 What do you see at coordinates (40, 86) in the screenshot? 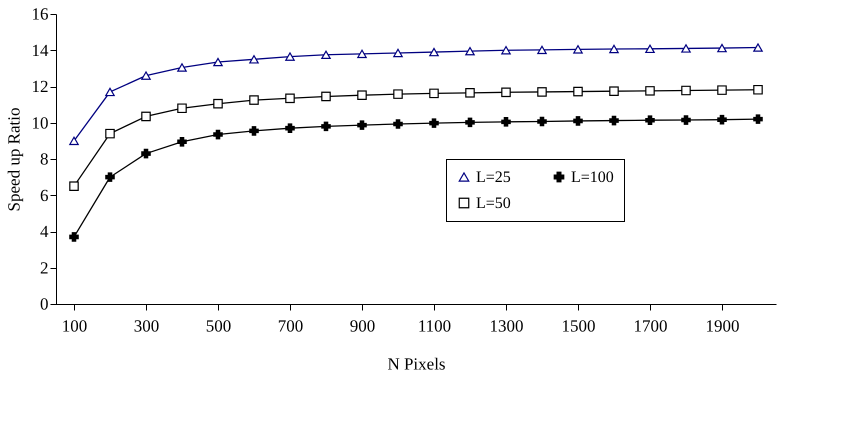
I see `y-tick-label: 12` at bounding box center [40, 86].